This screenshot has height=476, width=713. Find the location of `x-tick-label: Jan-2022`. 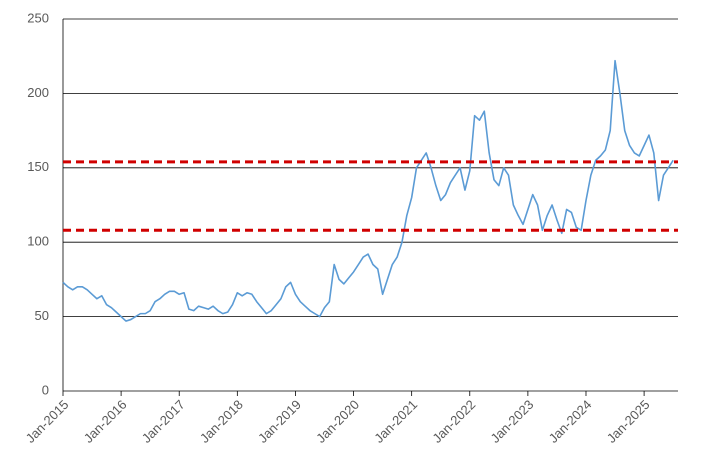

x-tick-label: Jan-2022 is located at coordinates (453, 421).